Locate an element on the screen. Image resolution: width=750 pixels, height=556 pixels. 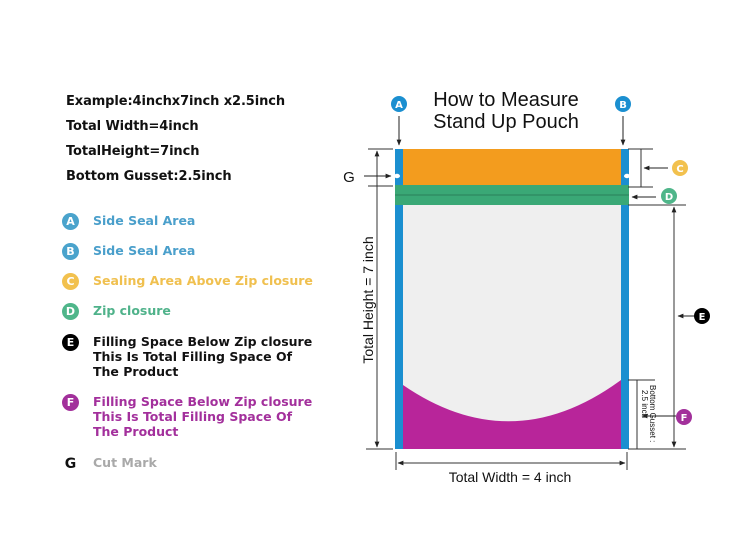
legend-text: Sealing Area Above Zip closure is located at coordinates (203, 280).